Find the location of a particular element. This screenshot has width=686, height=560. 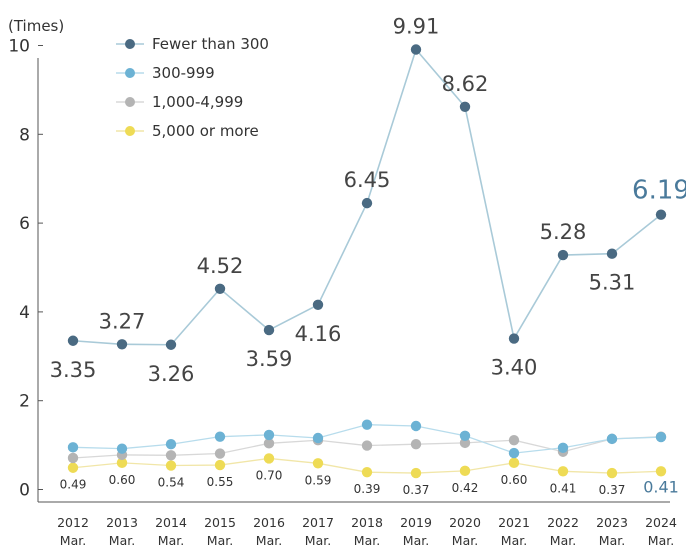

y-tick-label: 10 is located at coordinates (19, 47).